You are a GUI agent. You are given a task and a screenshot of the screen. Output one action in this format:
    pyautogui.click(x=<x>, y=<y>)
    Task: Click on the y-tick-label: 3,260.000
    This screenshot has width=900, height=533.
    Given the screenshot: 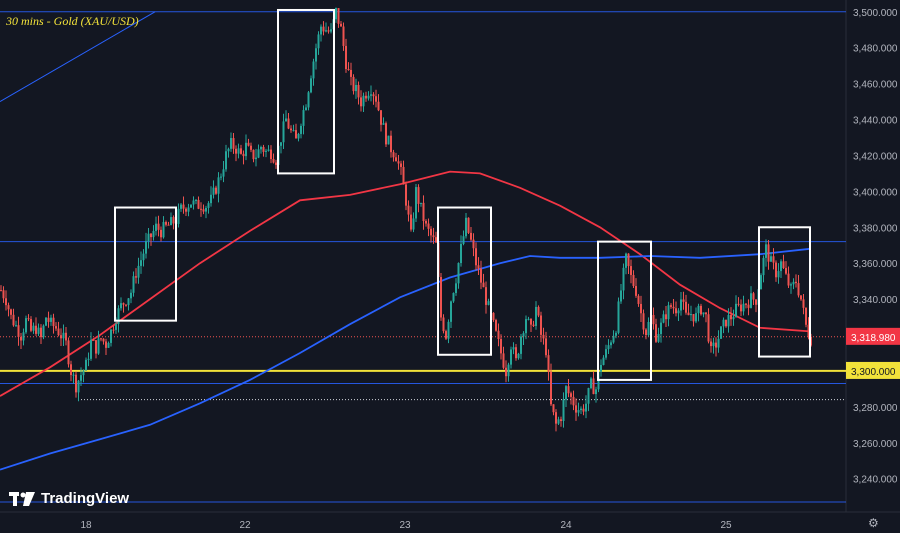 What is the action you would take?
    pyautogui.click(x=875, y=444)
    